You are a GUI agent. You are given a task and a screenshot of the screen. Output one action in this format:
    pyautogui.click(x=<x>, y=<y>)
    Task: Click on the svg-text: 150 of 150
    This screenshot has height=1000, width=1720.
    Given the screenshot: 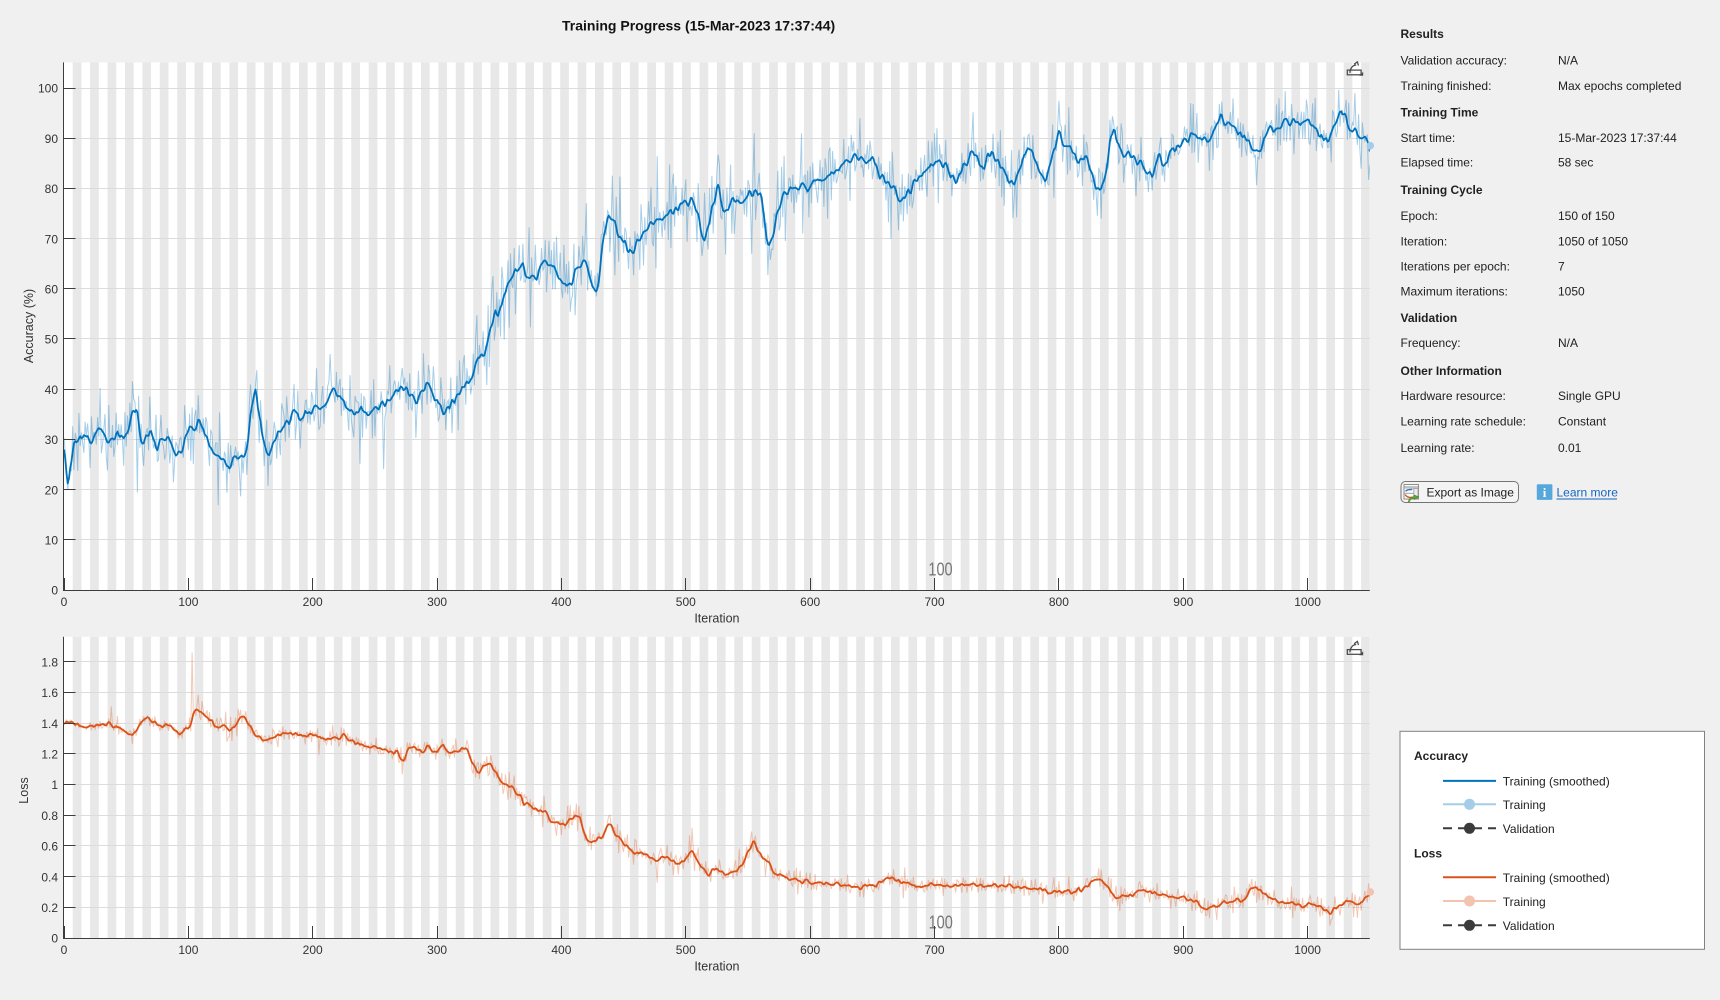 What is the action you would take?
    pyautogui.click(x=1586, y=216)
    